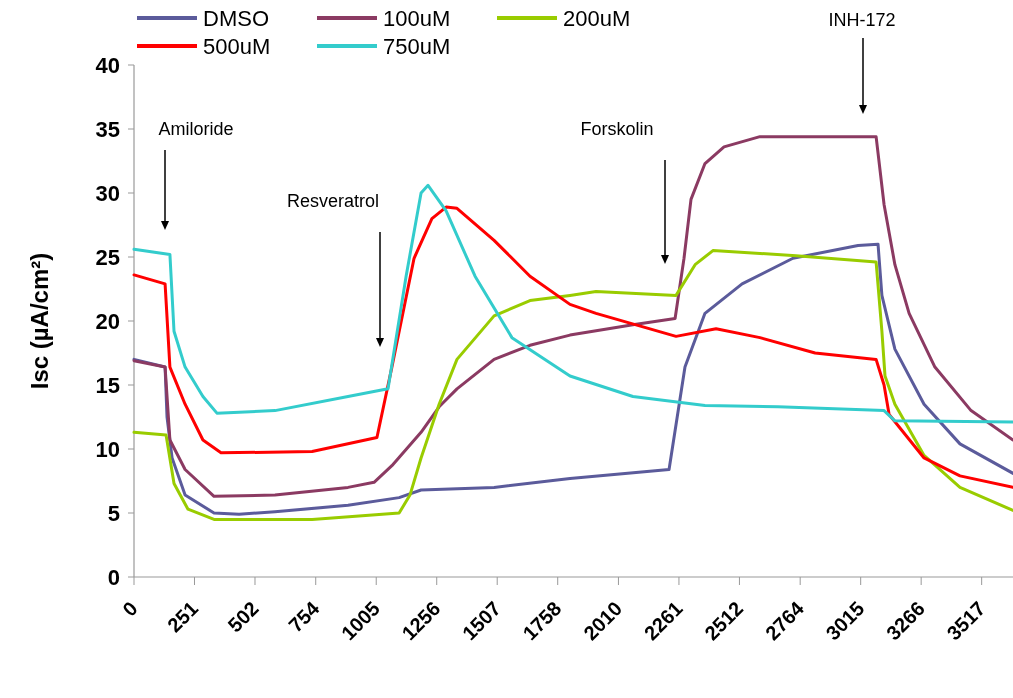 The image size is (1013, 698). Describe the element at coordinates (304, 616) in the screenshot. I see `x-tick-label: 754` at that location.